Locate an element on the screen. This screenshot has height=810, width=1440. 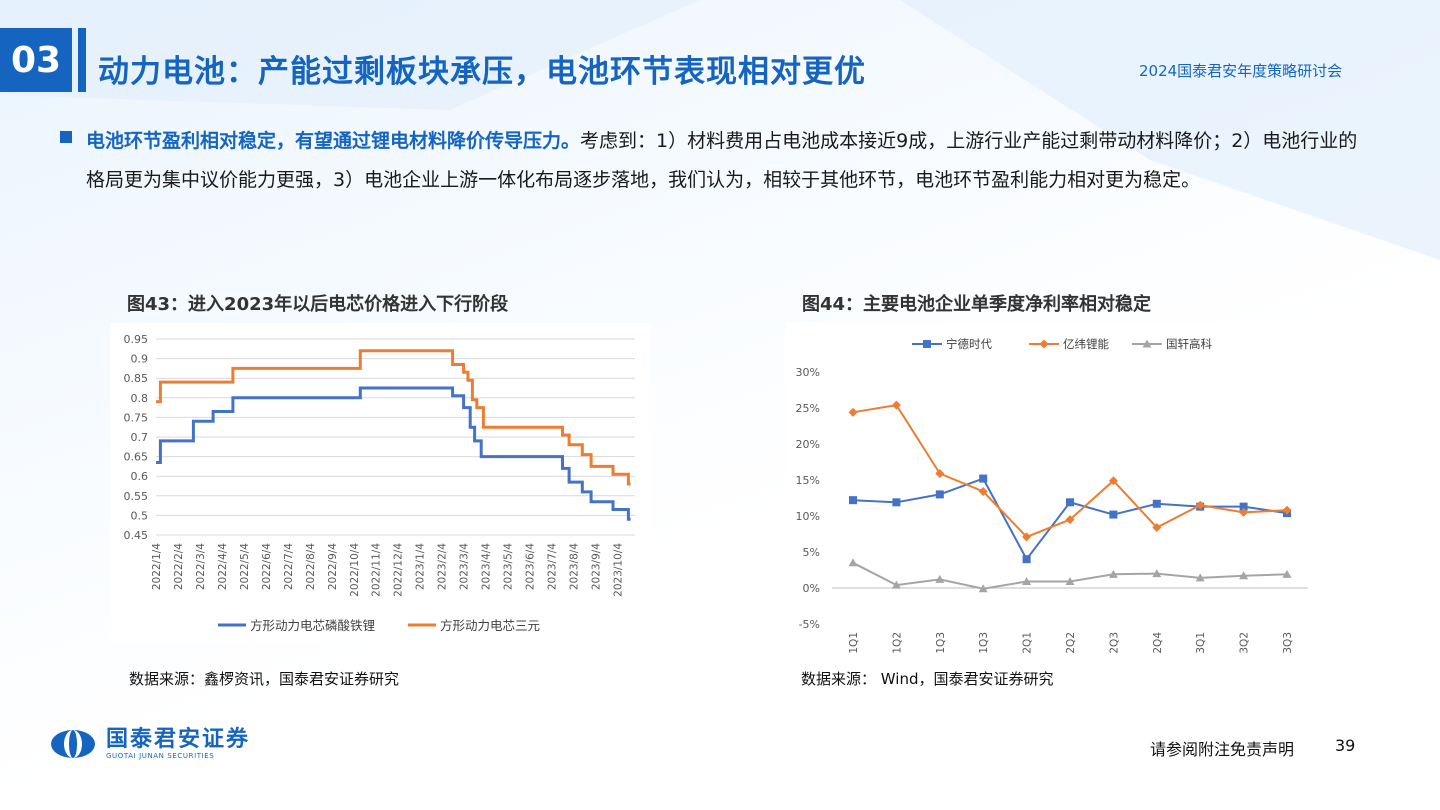
chart2-ytick-label: 25% is located at coordinates (808, 408).